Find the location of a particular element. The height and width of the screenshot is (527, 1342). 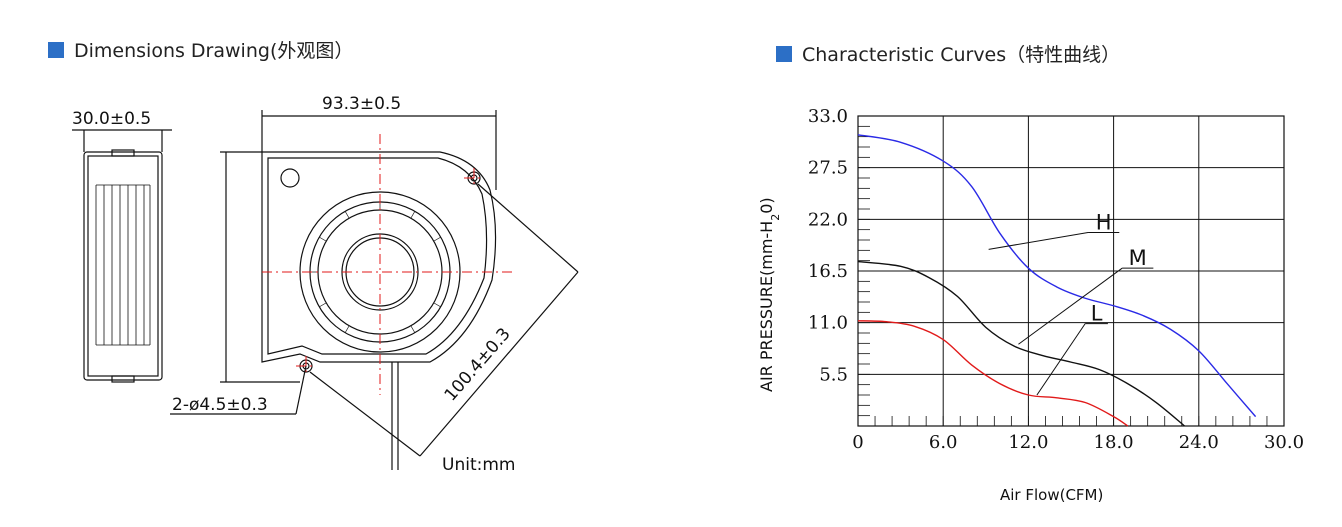

y-tick-label: 27.5 is located at coordinates (828, 168).